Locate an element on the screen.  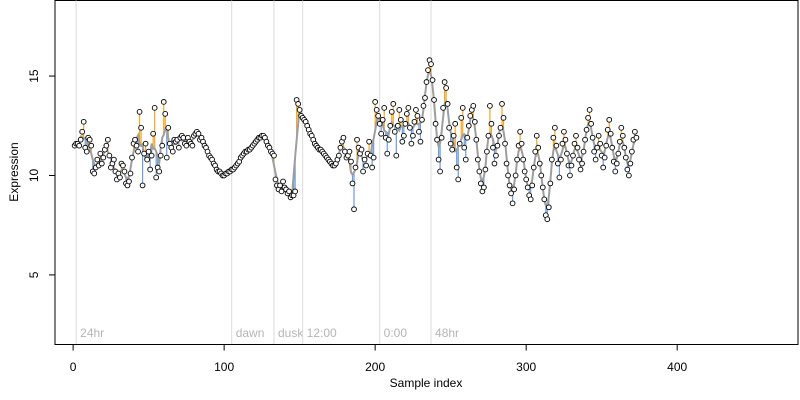
x-tick-label-1: 100 is located at coordinates (224, 367).